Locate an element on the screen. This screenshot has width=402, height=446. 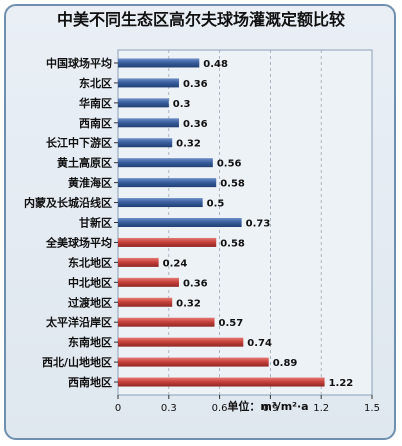
x-tick-label: 1.2 is located at coordinates (321, 408).